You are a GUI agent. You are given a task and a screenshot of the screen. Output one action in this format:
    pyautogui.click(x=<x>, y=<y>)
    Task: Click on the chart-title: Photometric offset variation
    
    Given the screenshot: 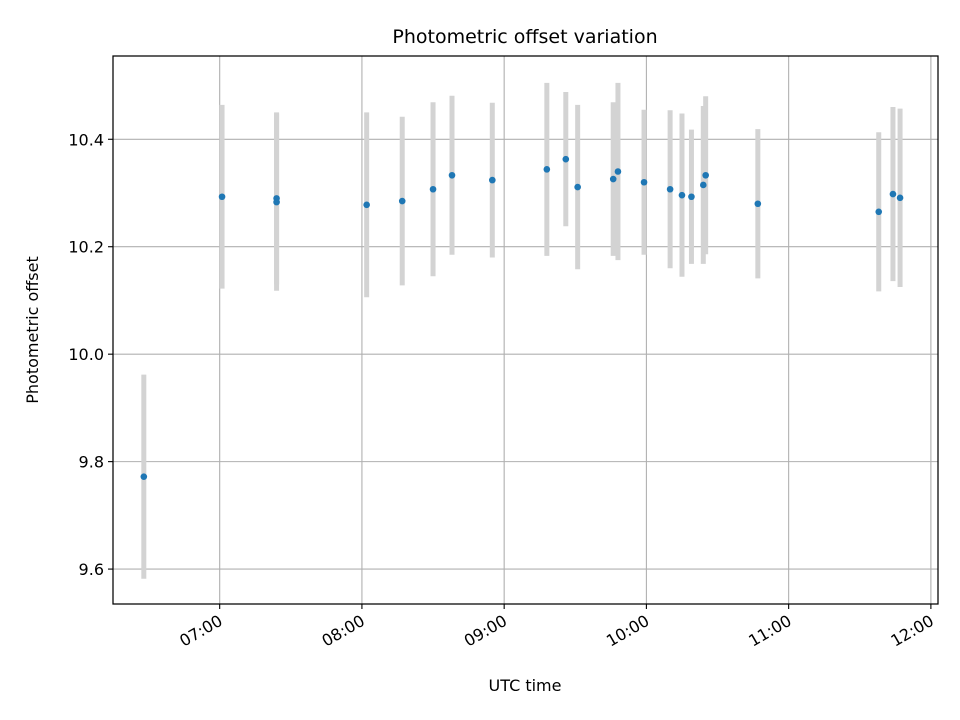 What is the action you would take?
    pyautogui.click(x=524, y=37)
    